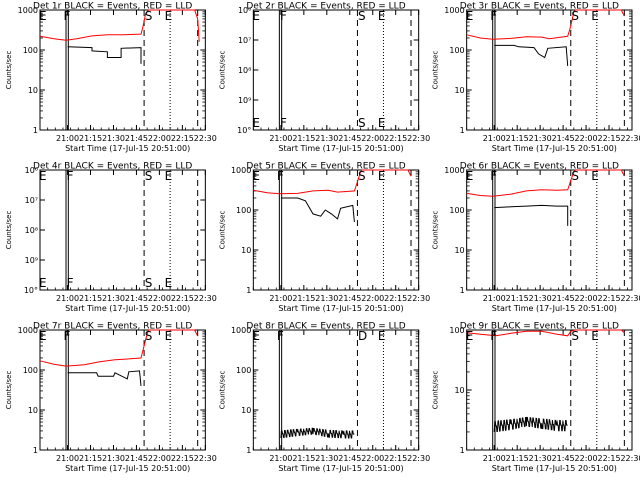 The height and width of the screenshot is (480, 640). What do you see at coordinates (539, 167) in the screenshot?
I see `chart-title: Det 6r BLACK = Events, RED = LLD` at bounding box center [539, 167].